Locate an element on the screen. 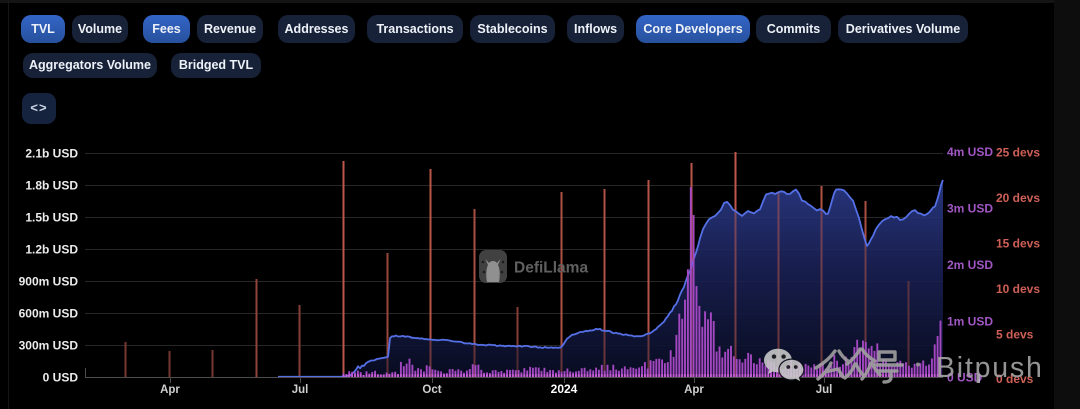 The image size is (1080, 409). svg-text: 600m USD is located at coordinates (49, 314).